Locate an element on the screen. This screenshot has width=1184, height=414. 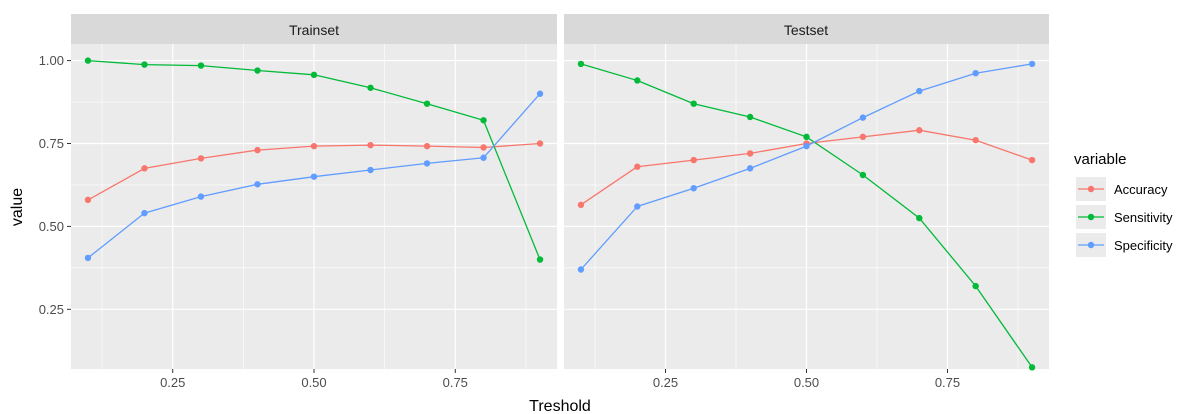
legend: variable Accuracy Sensitivity Specificity is located at coordinates (1123, 204).